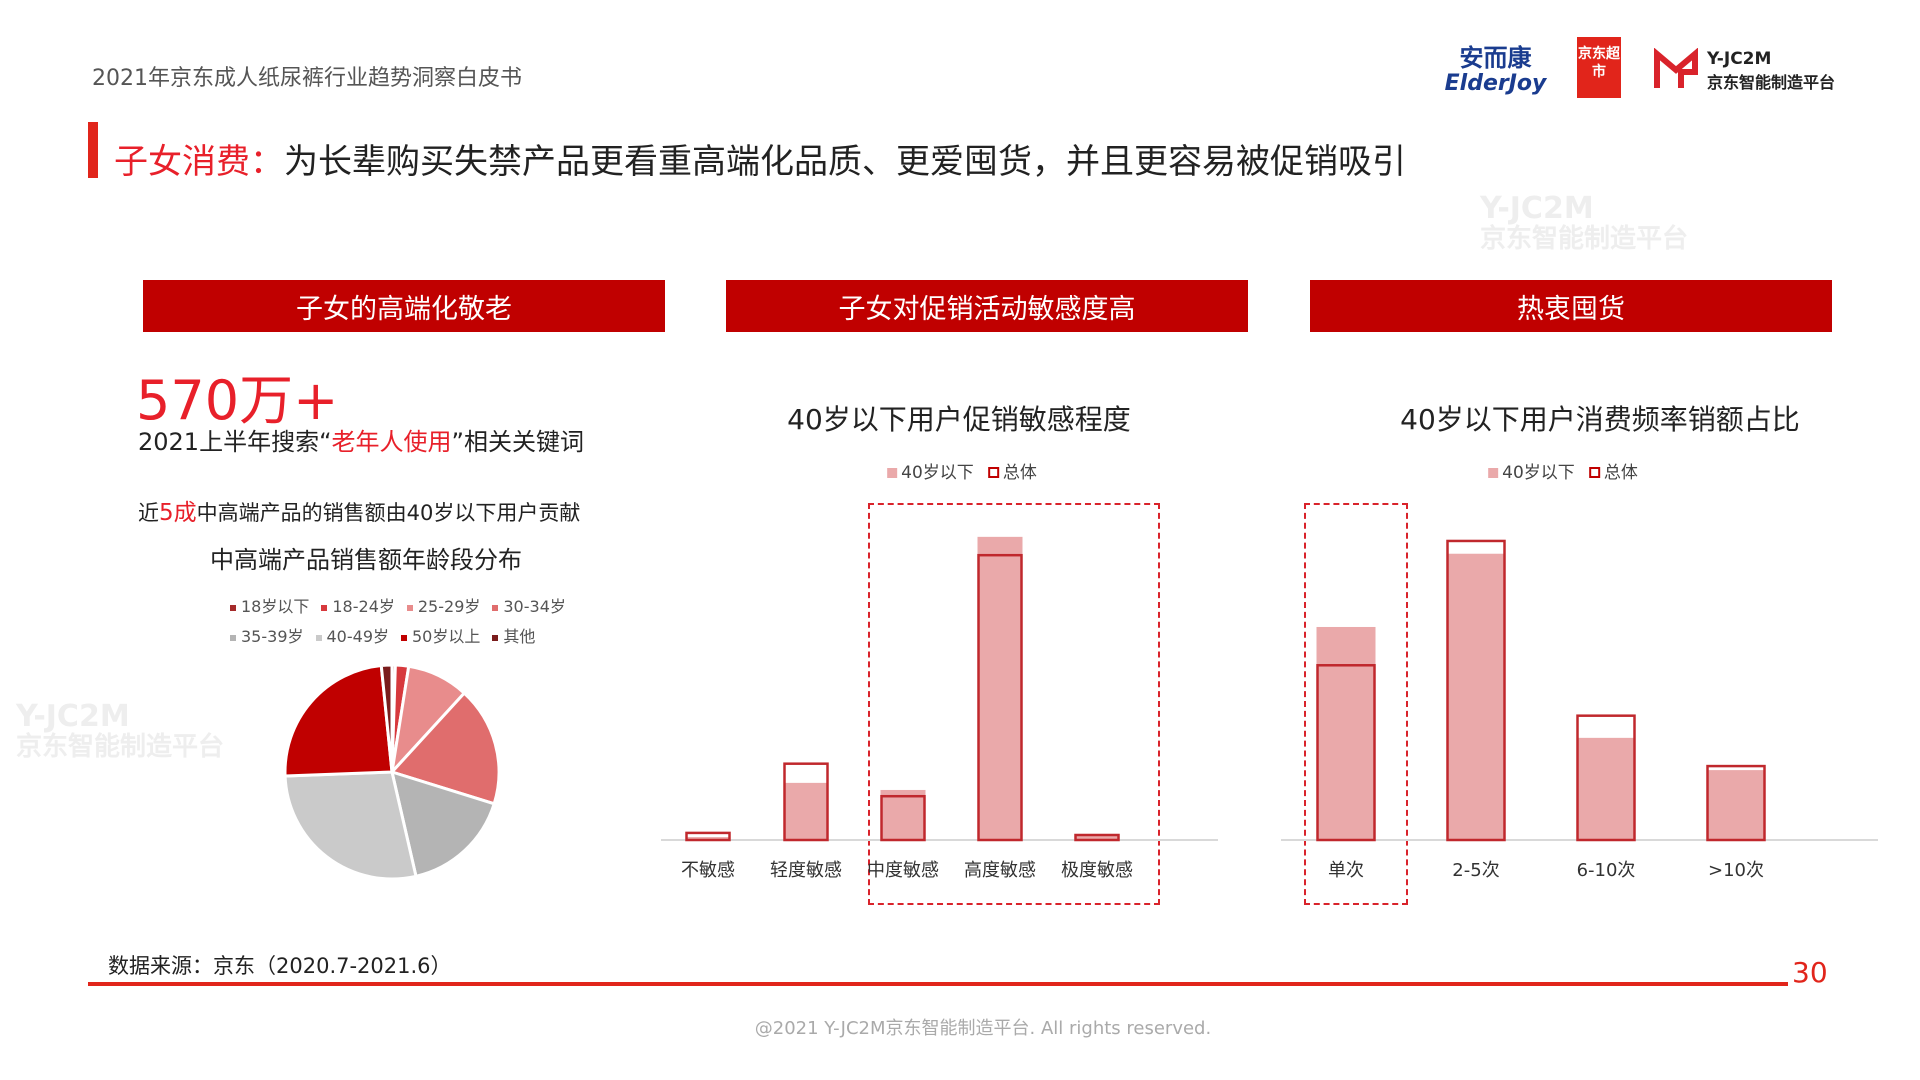 The height and width of the screenshot is (1080, 1920). I want to click on x-tick-label: 2-5次, so click(1476, 870).